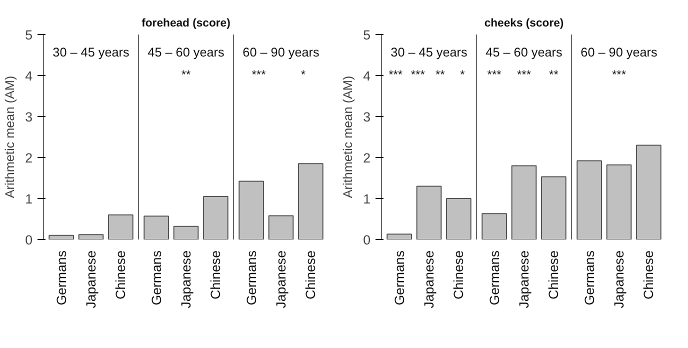 Image resolution: width=688 pixels, height=348 pixels. Describe the element at coordinates (186, 24) in the screenshot. I see `chart-title: forehead (score)` at that location.